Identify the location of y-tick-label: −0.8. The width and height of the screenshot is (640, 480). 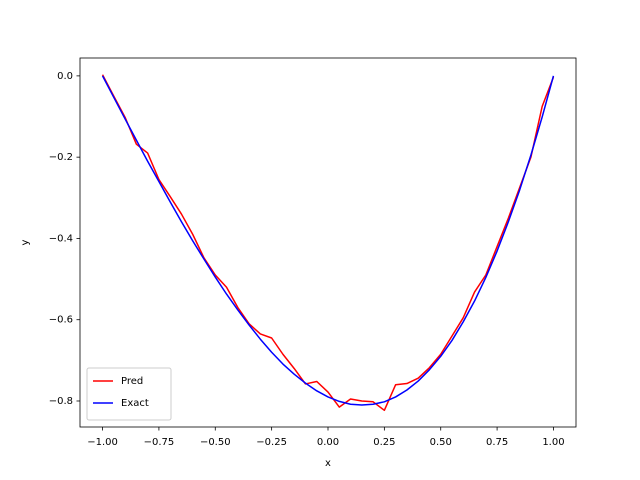
(61, 401).